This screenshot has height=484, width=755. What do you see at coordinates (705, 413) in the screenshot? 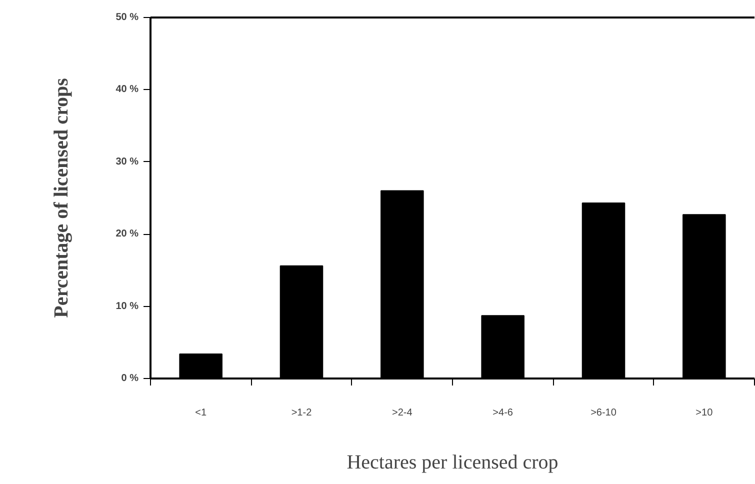
I see `x-tick-label: >10` at bounding box center [705, 413].